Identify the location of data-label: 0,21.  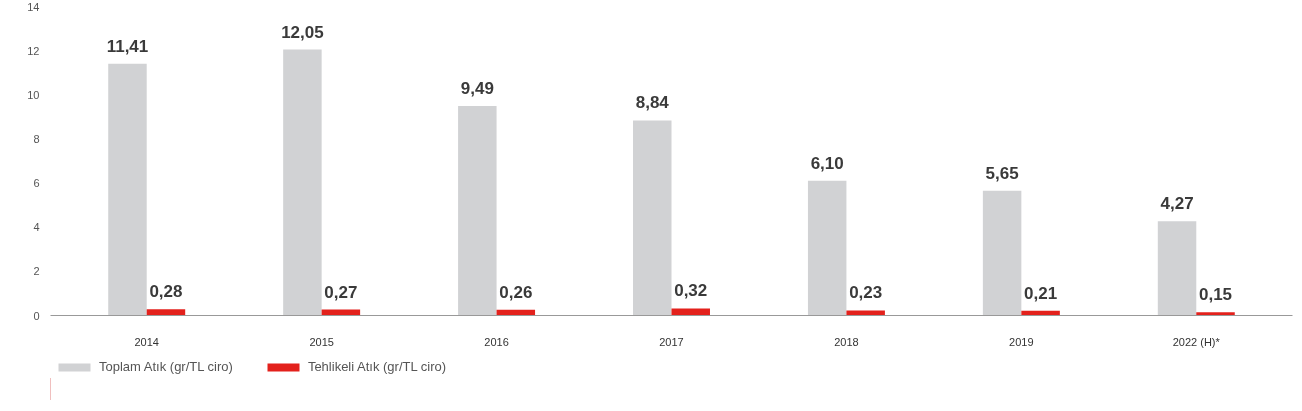
(1041, 293).